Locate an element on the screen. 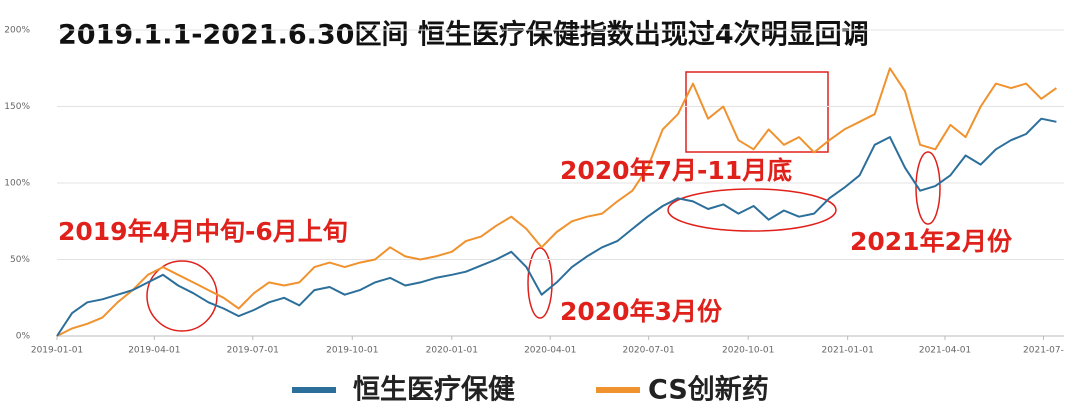  highlight-rect is located at coordinates (757, 112).